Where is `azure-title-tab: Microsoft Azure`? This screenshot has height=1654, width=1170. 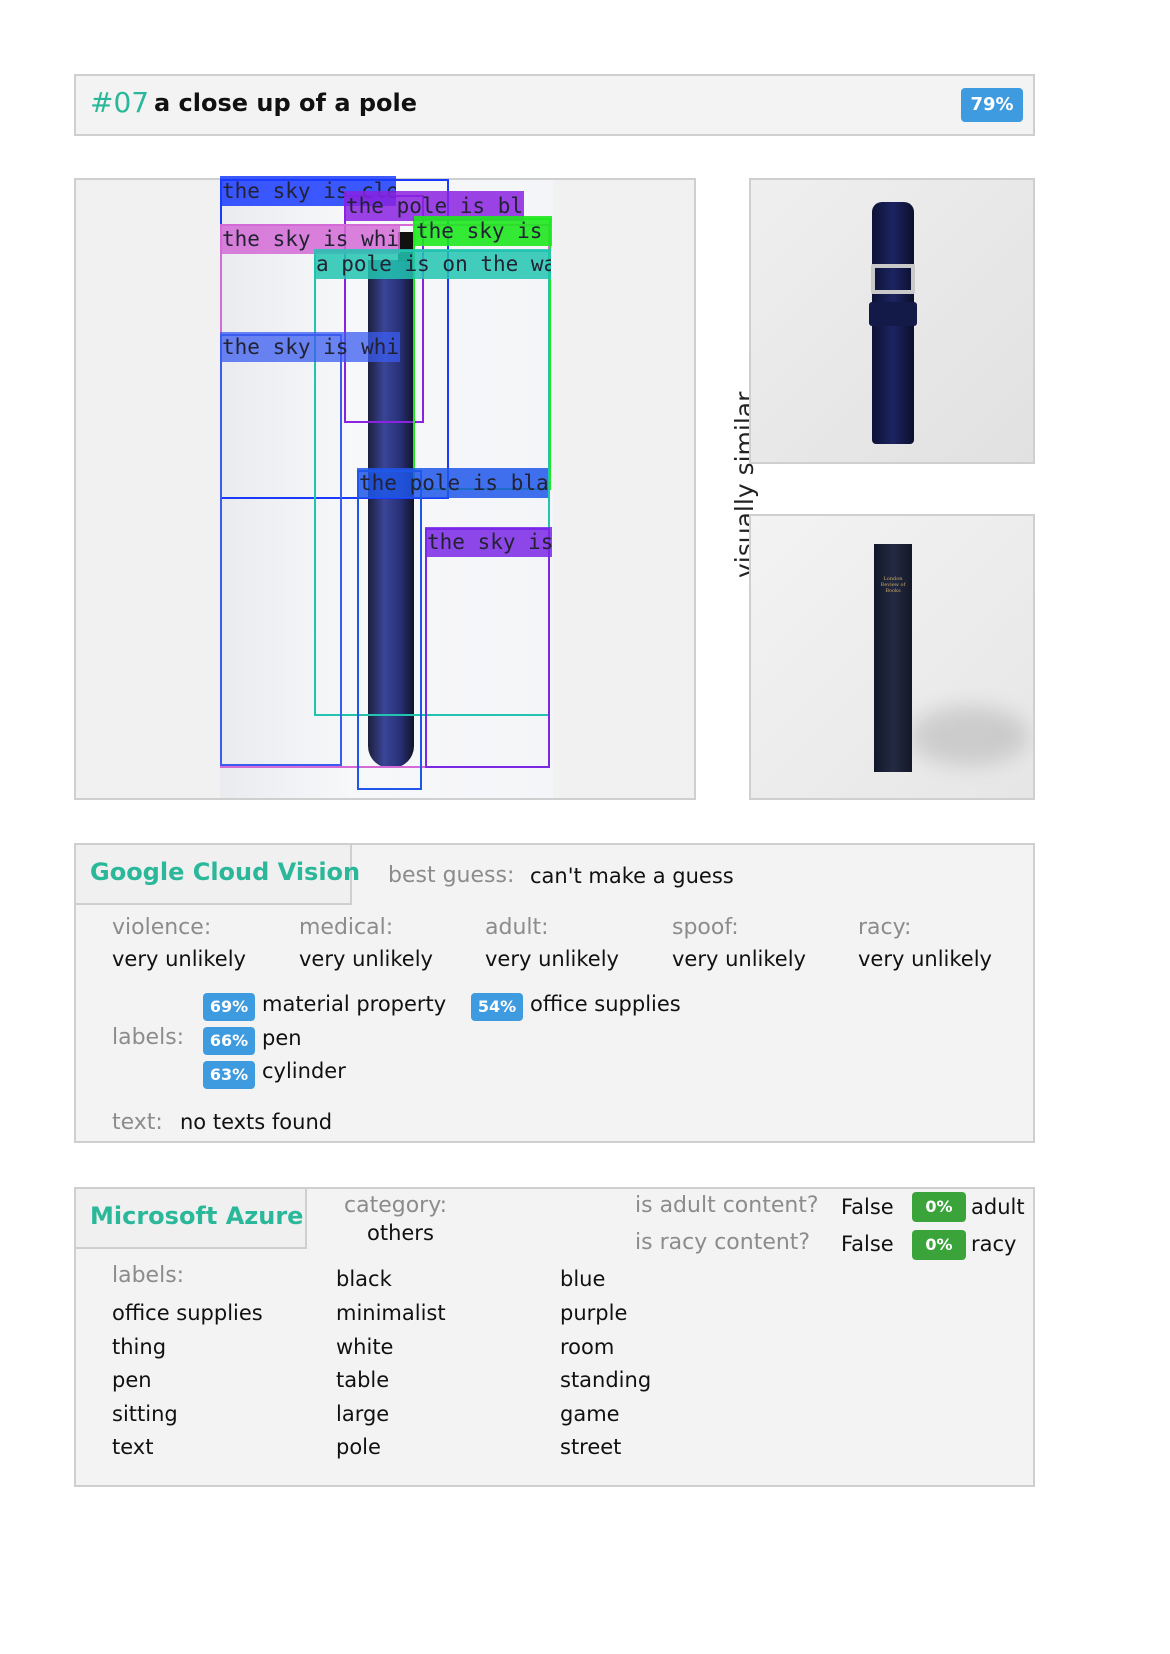
azure-title-tab: Microsoft Azure is located at coordinates (190, 1218).